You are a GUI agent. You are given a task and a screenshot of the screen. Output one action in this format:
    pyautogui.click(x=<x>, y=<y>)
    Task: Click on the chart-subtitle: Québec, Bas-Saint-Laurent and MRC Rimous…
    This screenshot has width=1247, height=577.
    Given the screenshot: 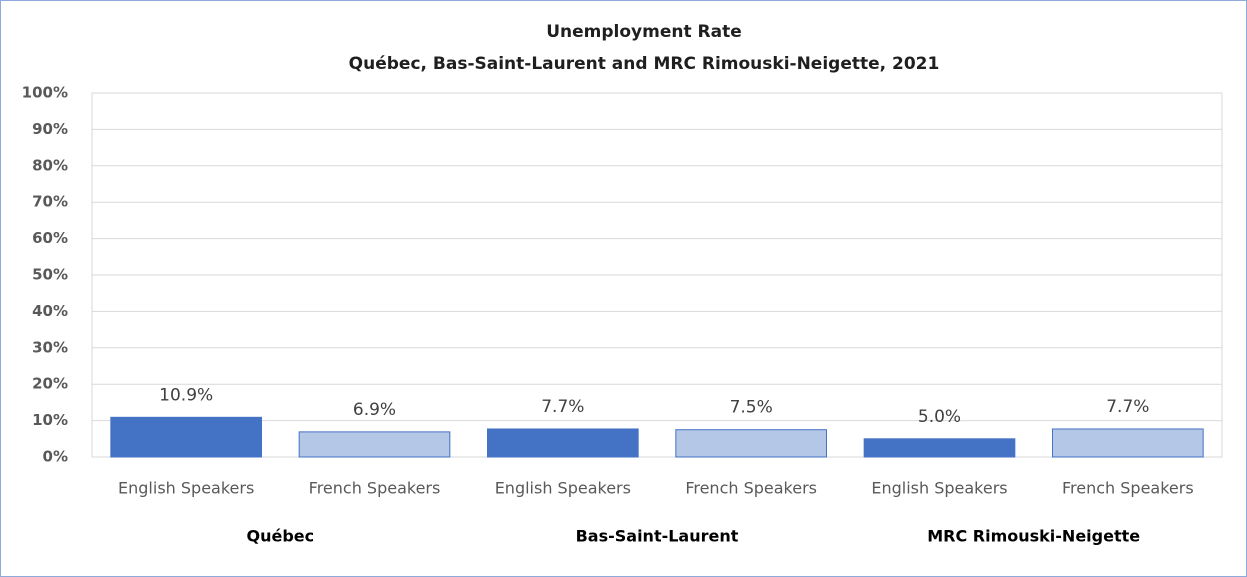 What is the action you would take?
    pyautogui.click(x=644, y=64)
    